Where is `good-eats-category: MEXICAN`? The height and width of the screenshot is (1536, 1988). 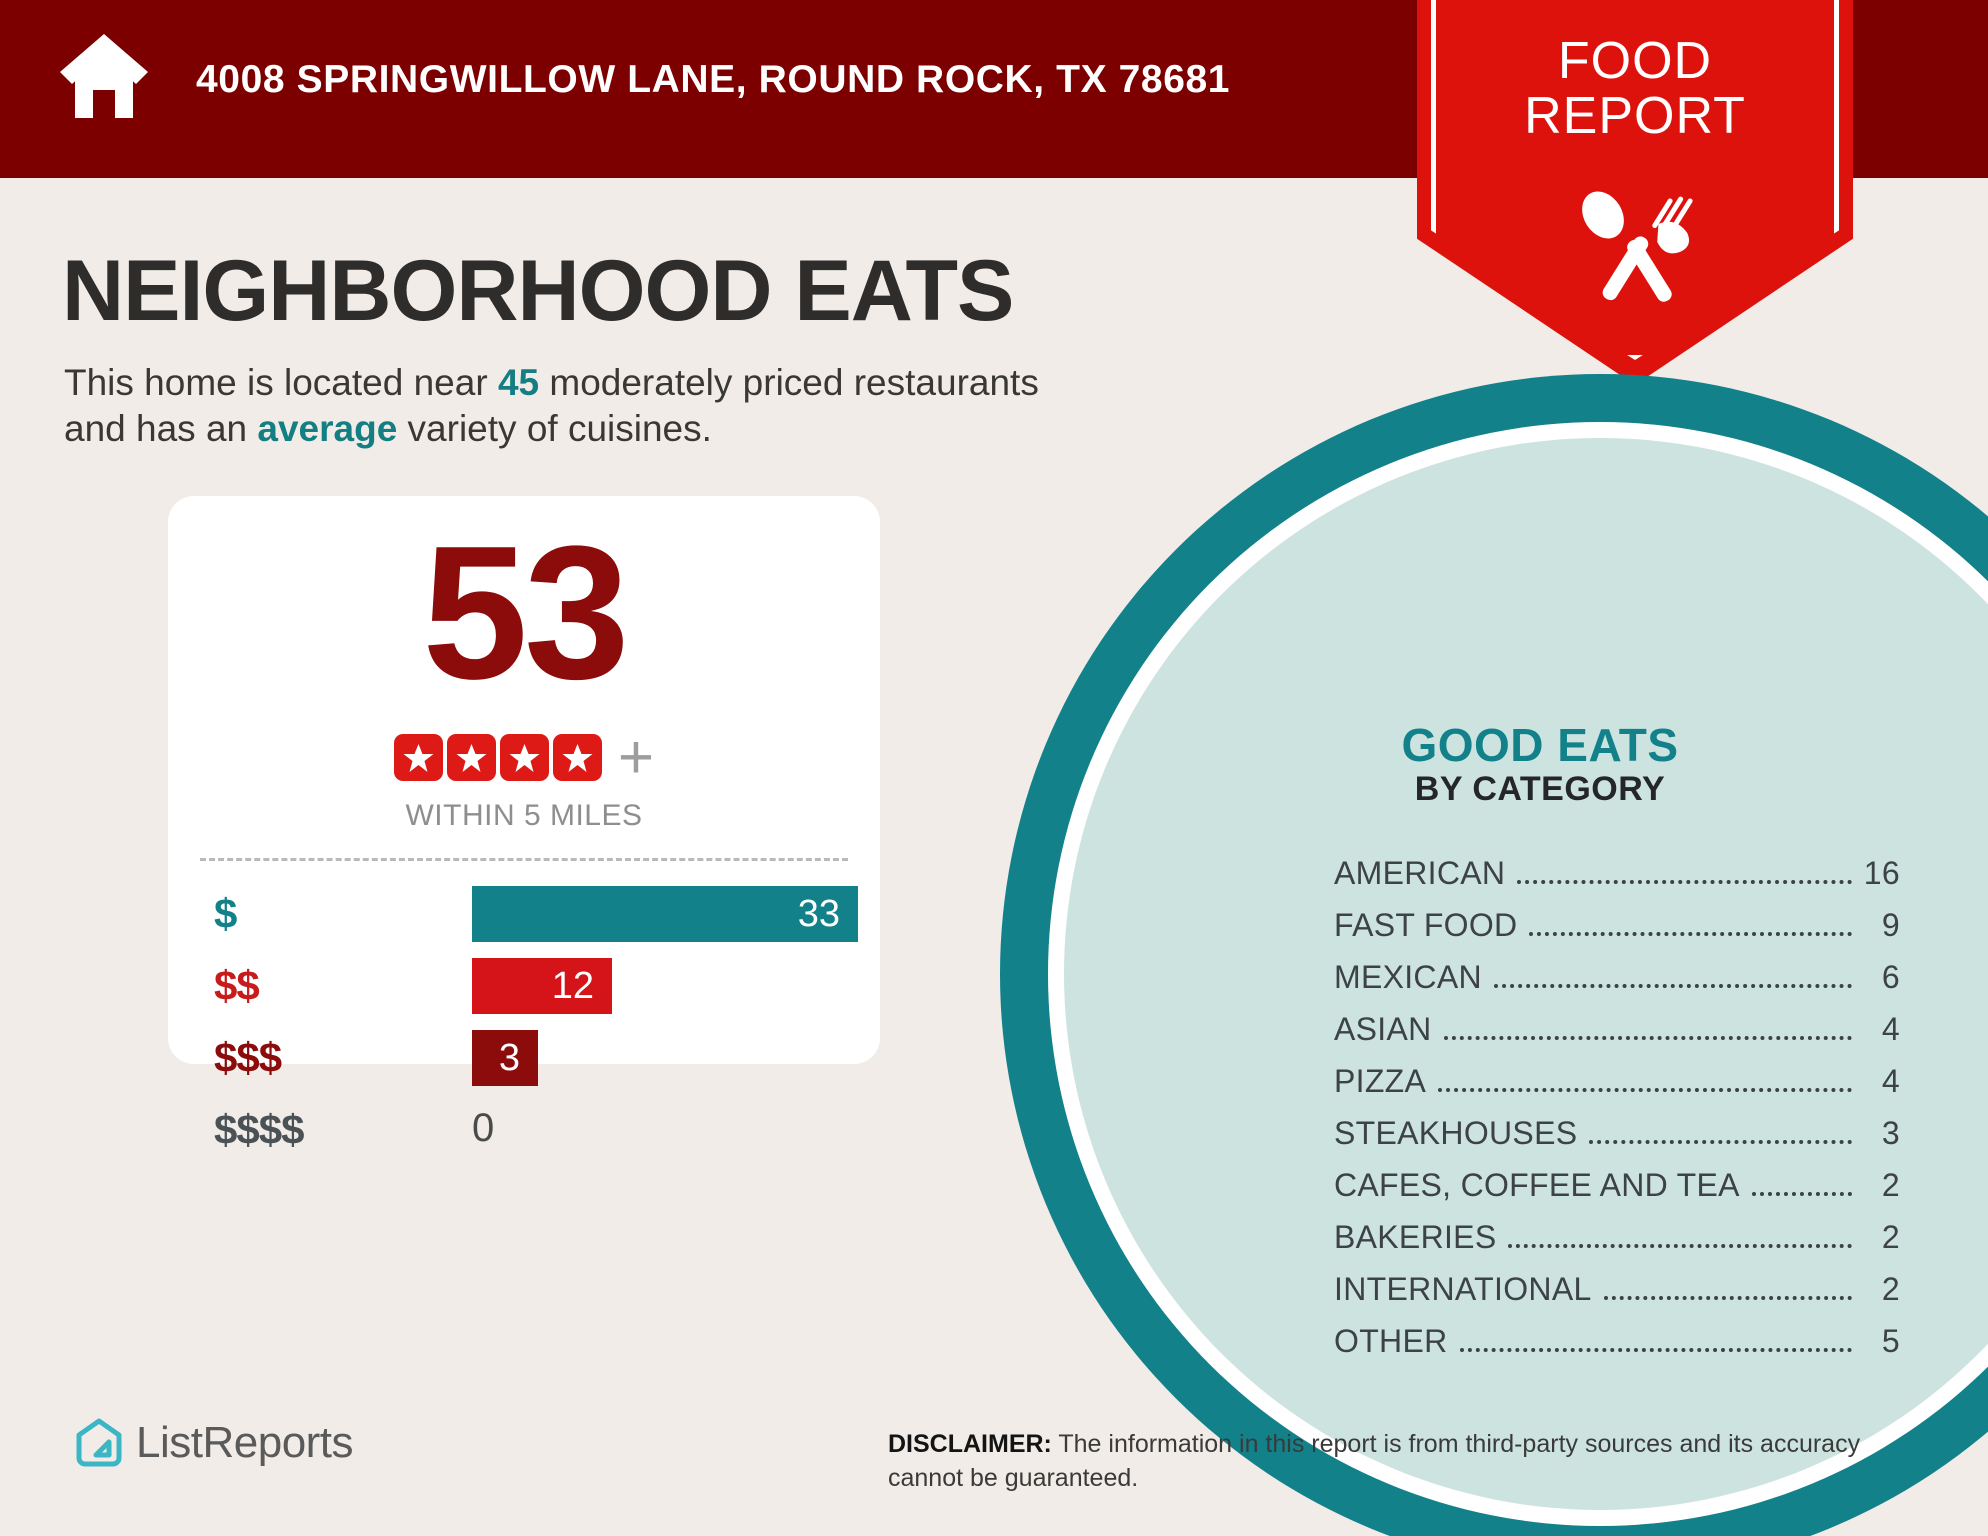 good-eats-category: MEXICAN is located at coordinates (1408, 977).